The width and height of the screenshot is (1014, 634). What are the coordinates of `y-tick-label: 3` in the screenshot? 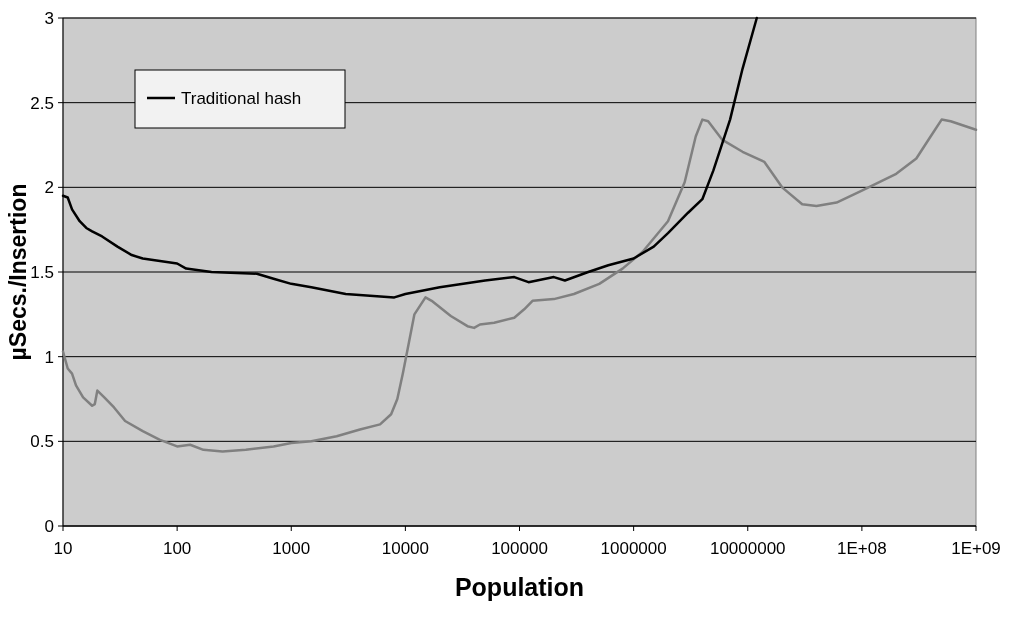 It's located at (49, 18).